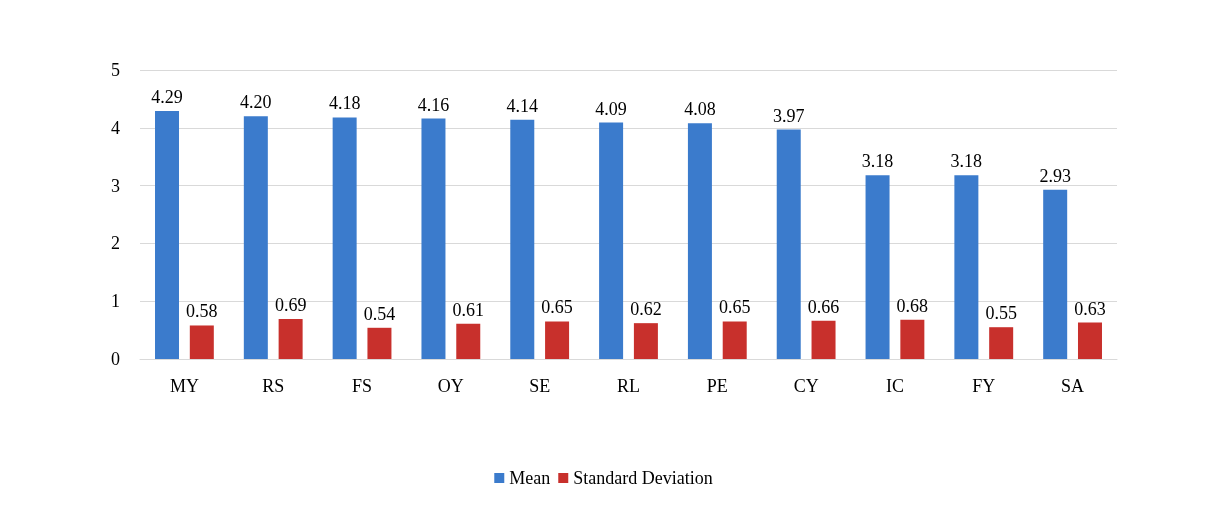  Describe the element at coordinates (912, 305) in the screenshot. I see `data-label: 0.68` at that location.